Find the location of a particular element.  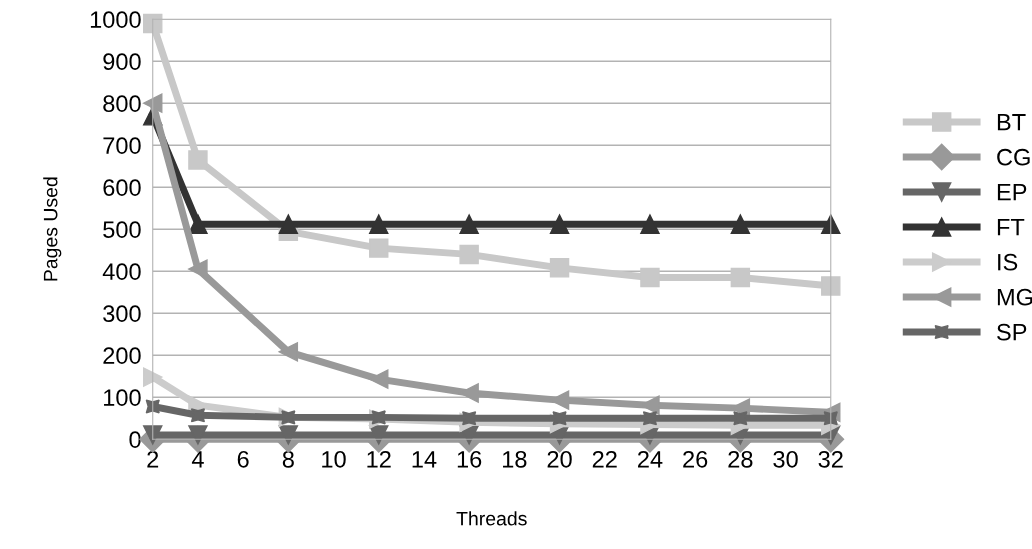

y-tick-label: 100 is located at coordinates (122, 397).